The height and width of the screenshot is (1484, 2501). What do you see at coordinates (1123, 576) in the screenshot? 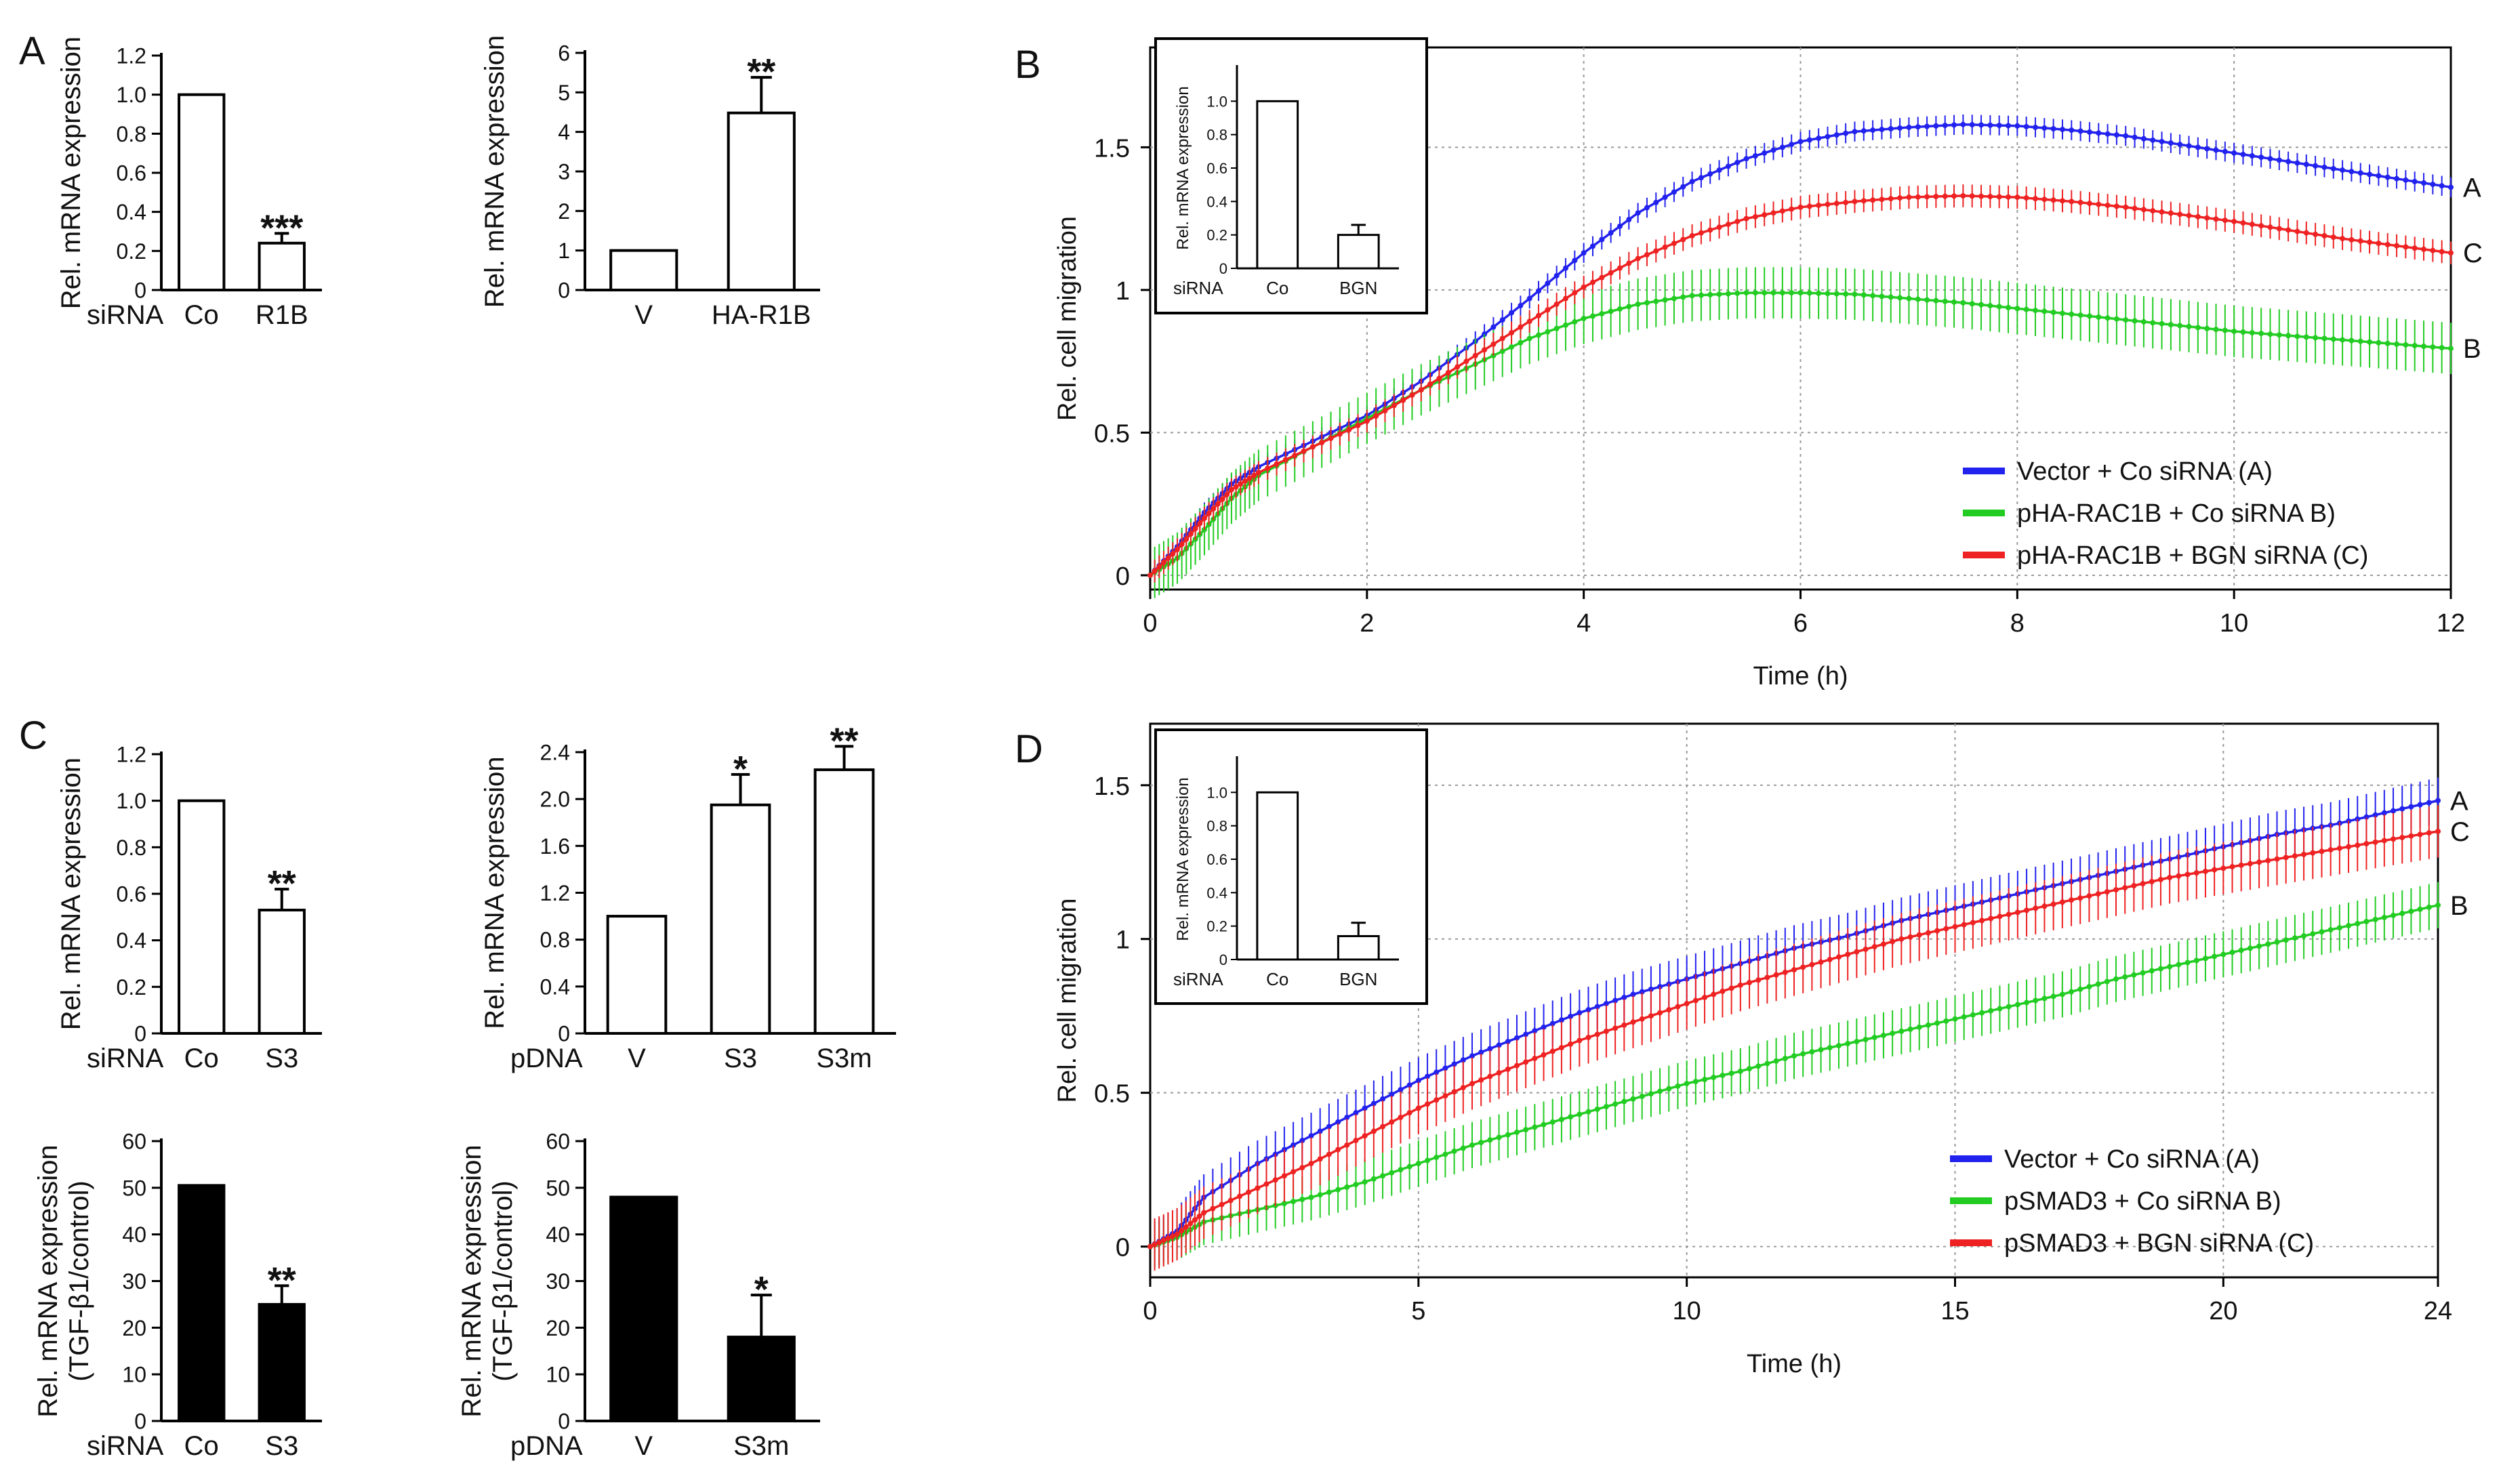
I see `y-tick-label: 0` at bounding box center [1123, 576].